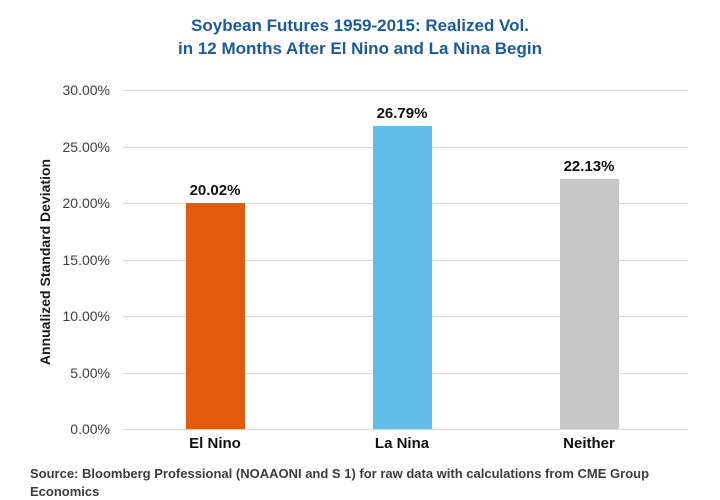 This screenshot has width=720, height=500. I want to click on bar-la-nina, so click(402, 277).